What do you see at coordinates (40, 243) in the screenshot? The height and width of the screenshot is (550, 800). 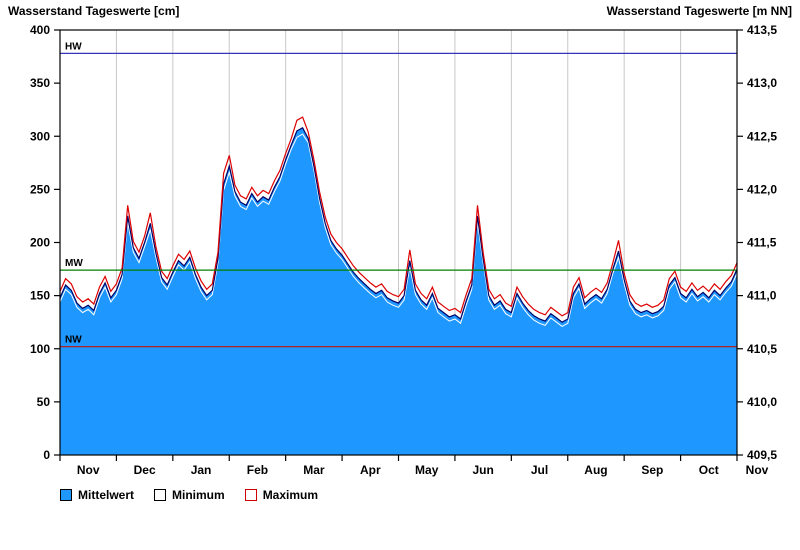 I see `left-axis-tick-label: 200` at bounding box center [40, 243].